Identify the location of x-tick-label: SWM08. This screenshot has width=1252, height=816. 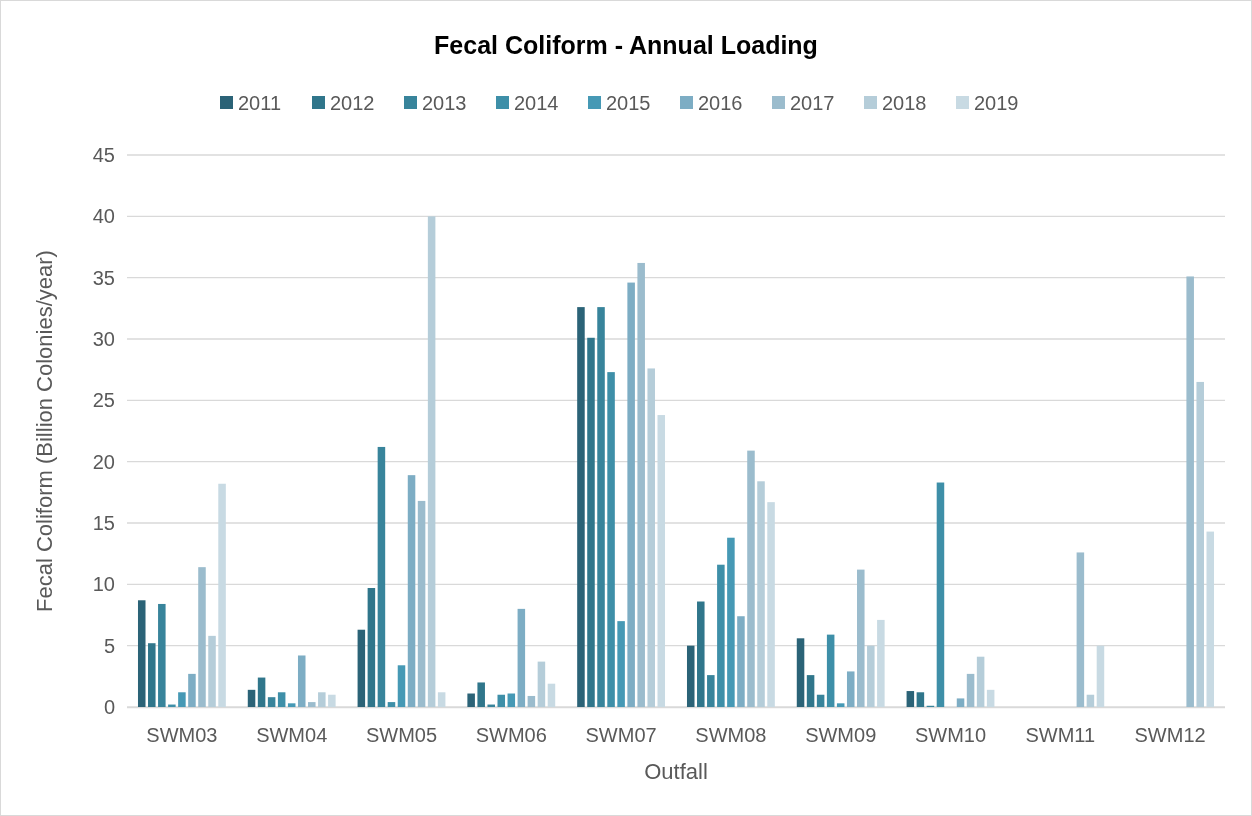
(731, 735).